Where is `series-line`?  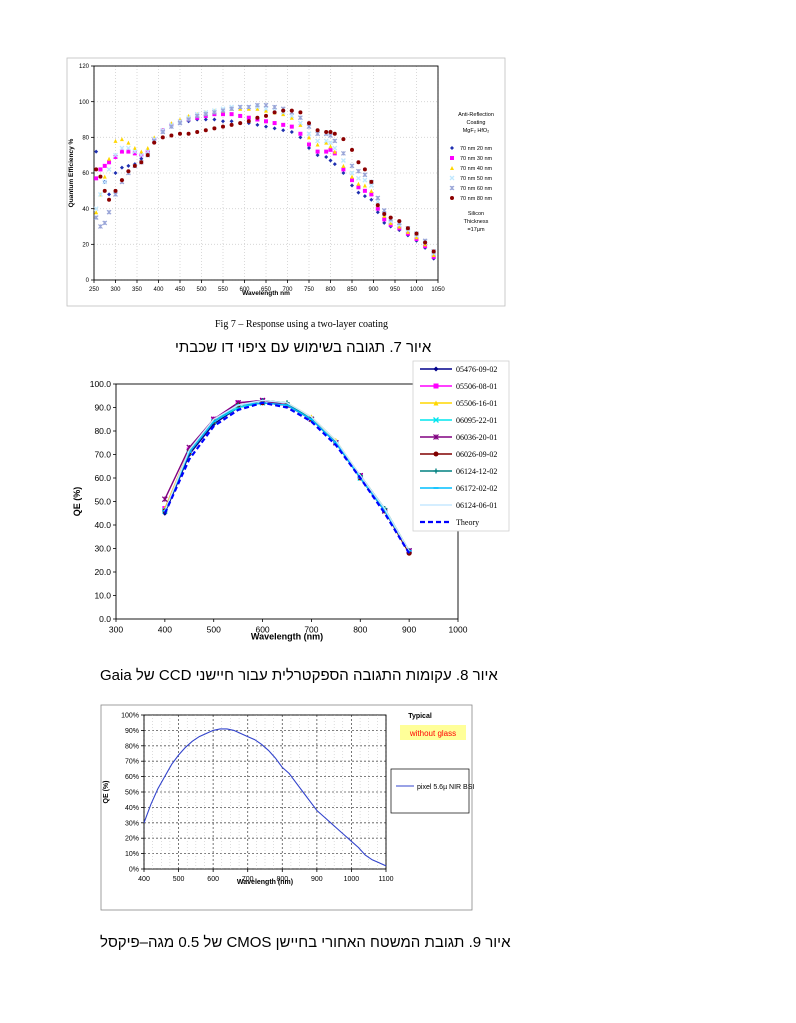 series-line is located at coordinates (287, 475).